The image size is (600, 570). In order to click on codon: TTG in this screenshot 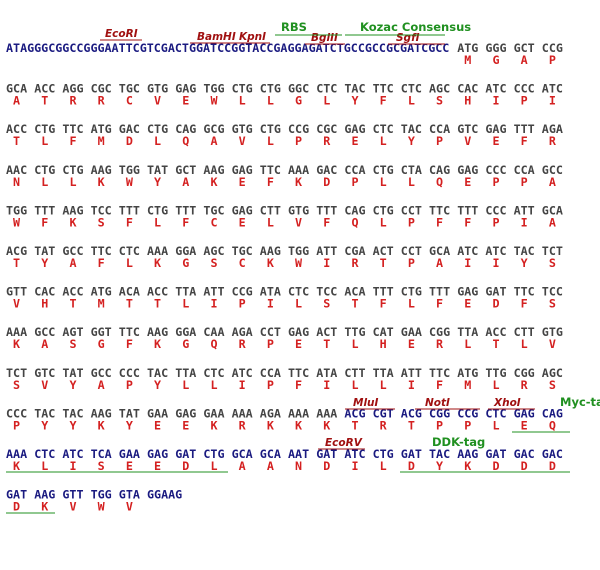, I will do `click(495, 373)`.